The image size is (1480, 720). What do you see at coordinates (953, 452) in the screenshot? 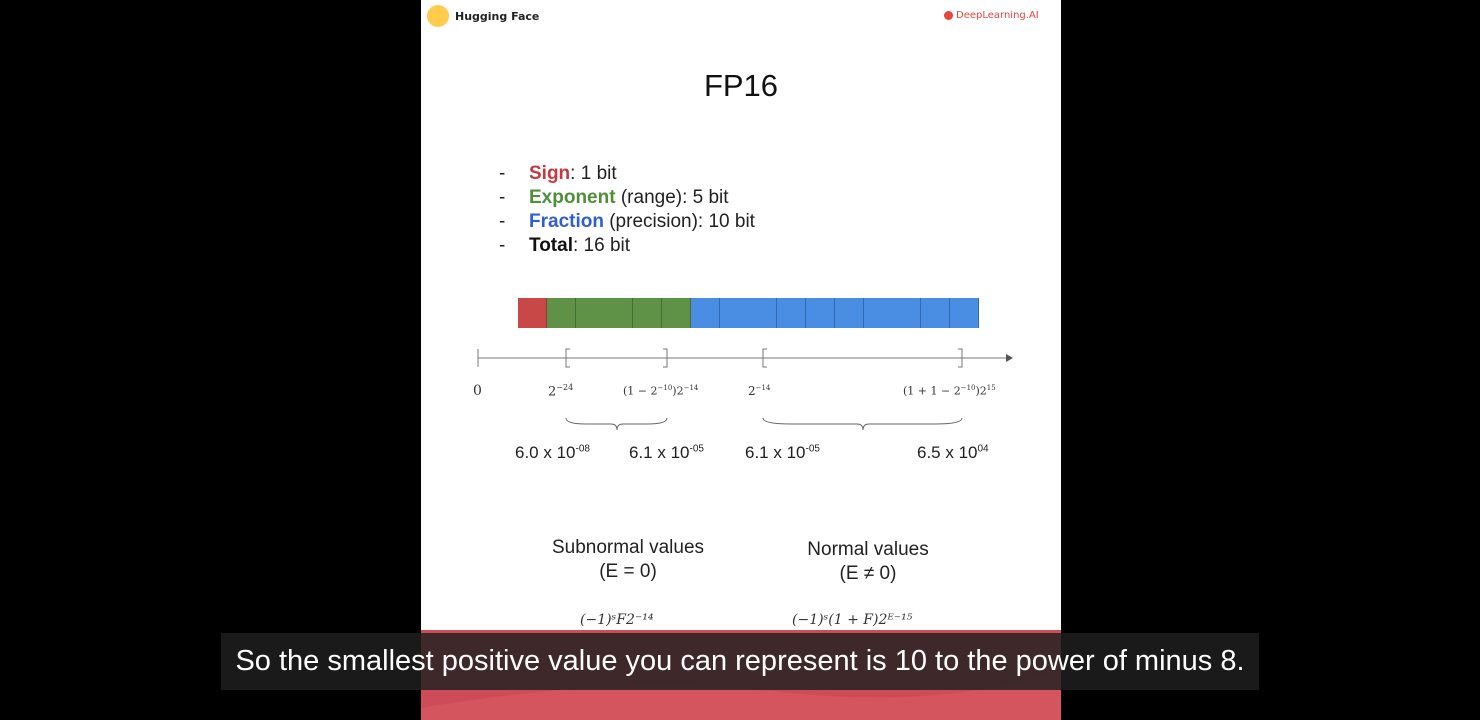
I see `value-max-normal: 6.5 x 1004` at bounding box center [953, 452].